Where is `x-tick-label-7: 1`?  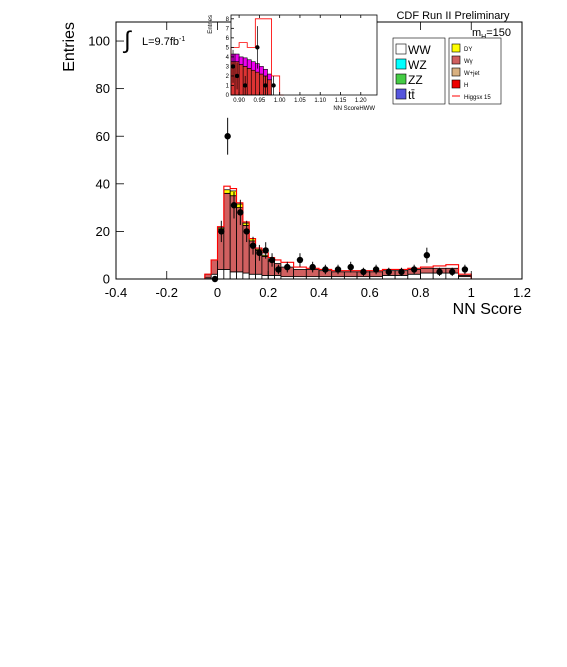 x-tick-label-7: 1 is located at coordinates (471, 292).